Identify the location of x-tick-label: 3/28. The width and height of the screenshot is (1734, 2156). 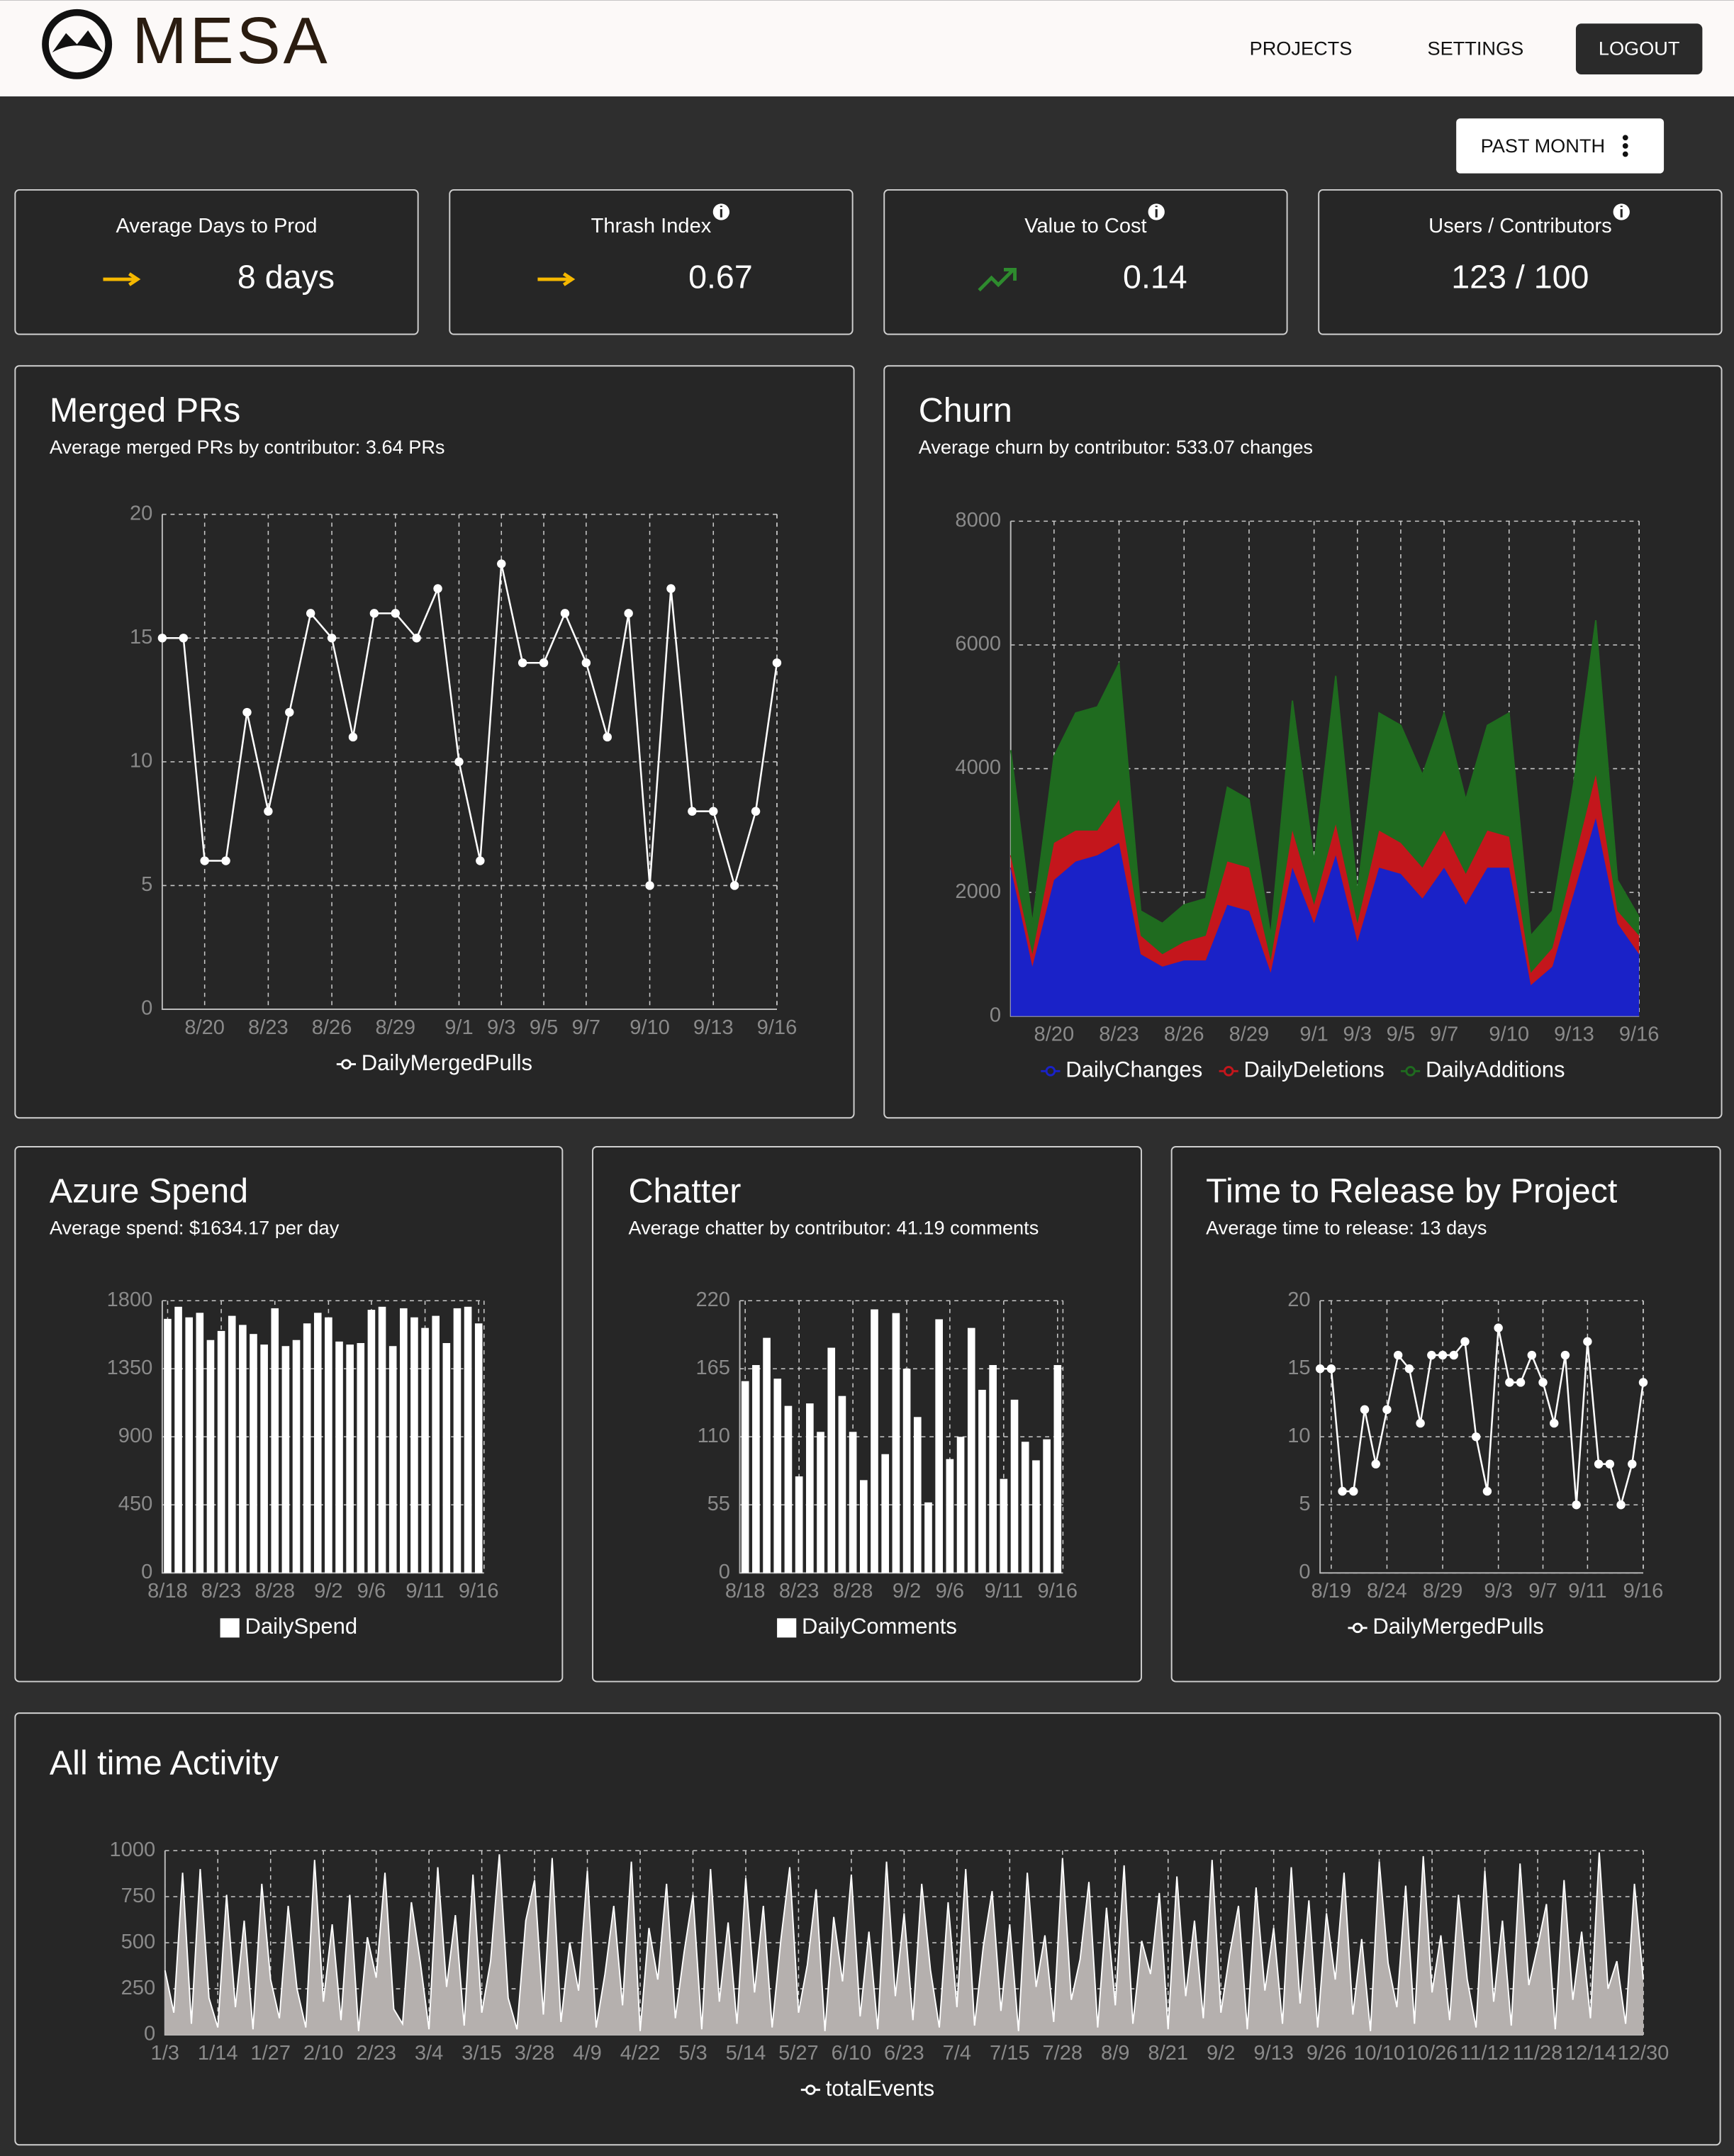
(535, 2053).